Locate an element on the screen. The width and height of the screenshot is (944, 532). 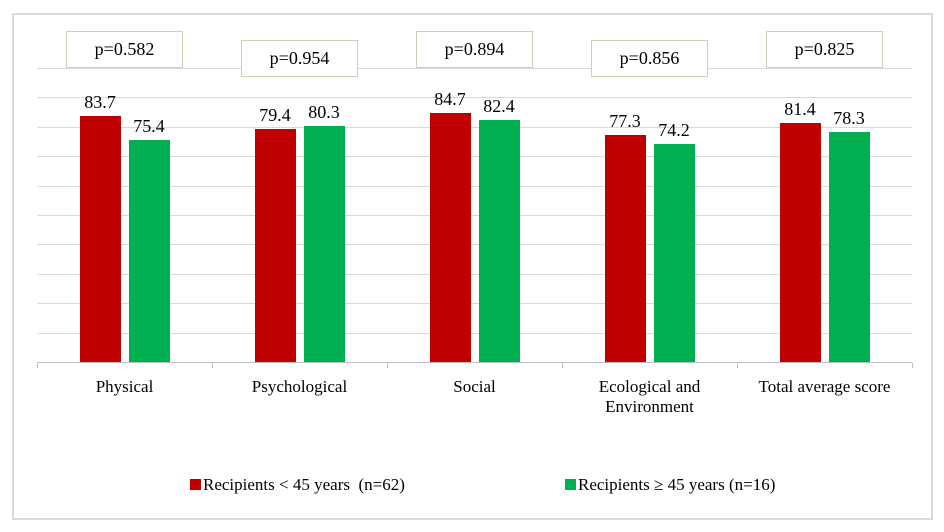
bar-value-label: 79.4 is located at coordinates (275, 114).